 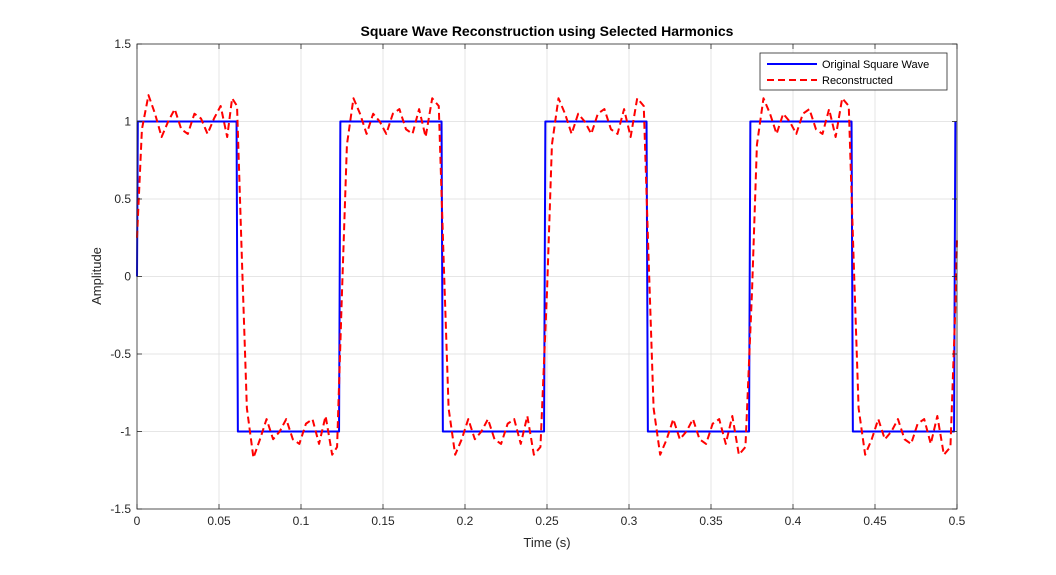 What do you see at coordinates (875, 65) in the screenshot?
I see `legend-label-original: Original Square Wave` at bounding box center [875, 65].